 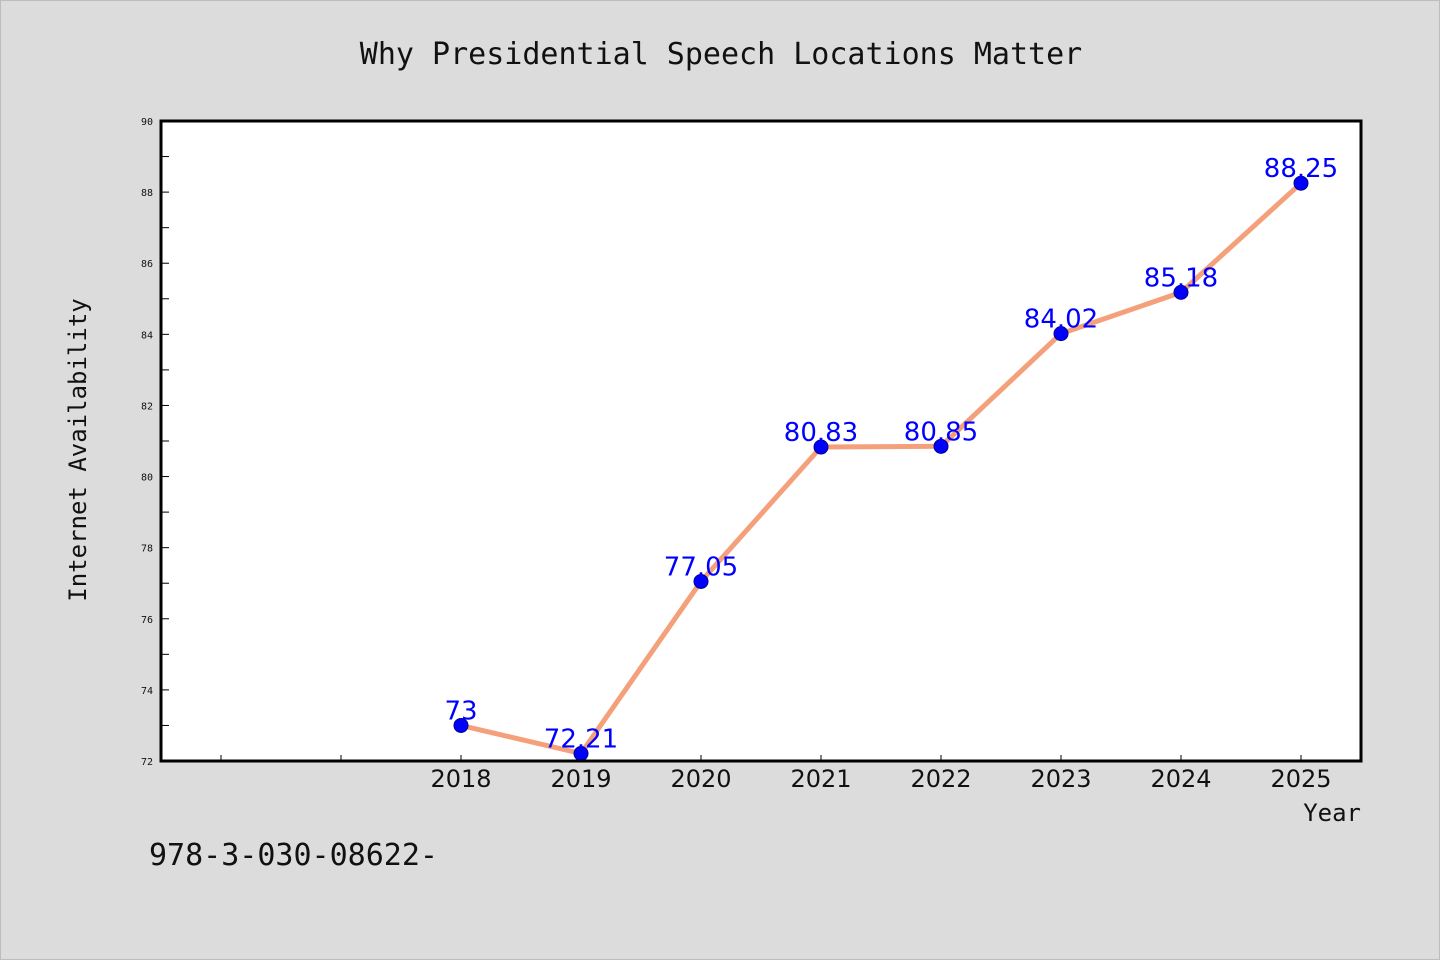 I want to click on data-label: 80.85, so click(x=941, y=432).